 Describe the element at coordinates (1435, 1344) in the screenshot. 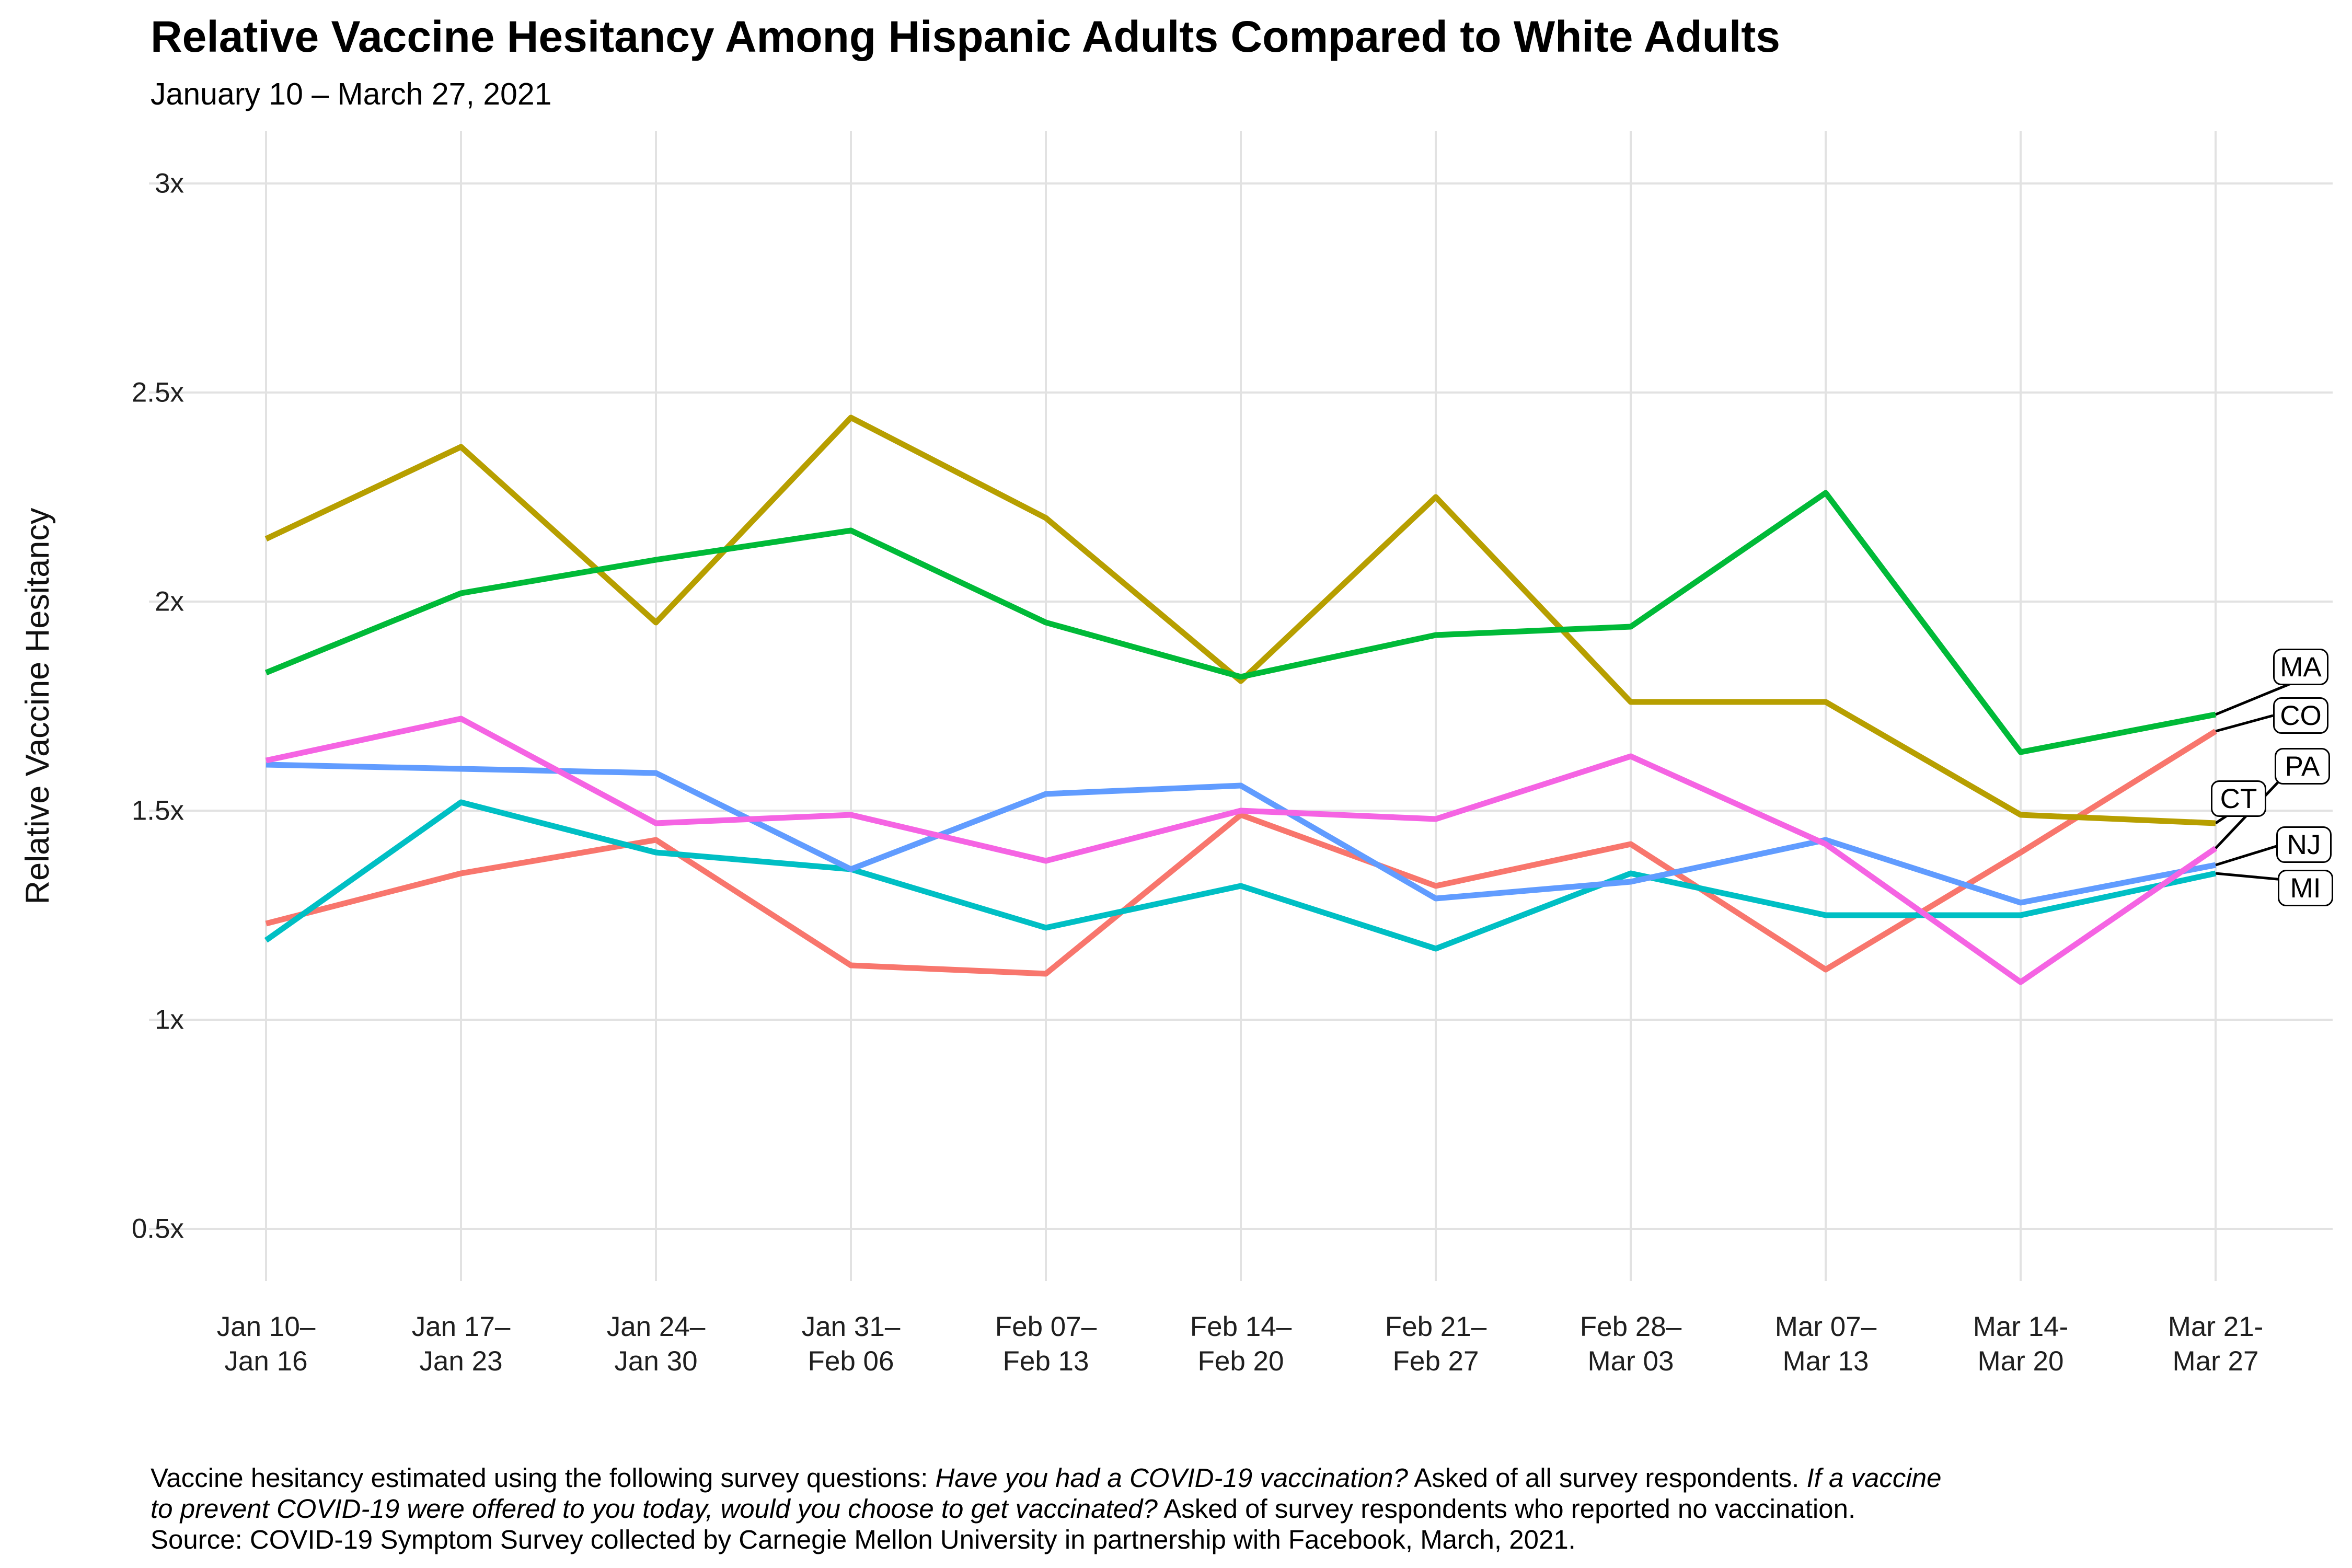

I see `x-tick-label: Feb 21– Feb 27` at that location.